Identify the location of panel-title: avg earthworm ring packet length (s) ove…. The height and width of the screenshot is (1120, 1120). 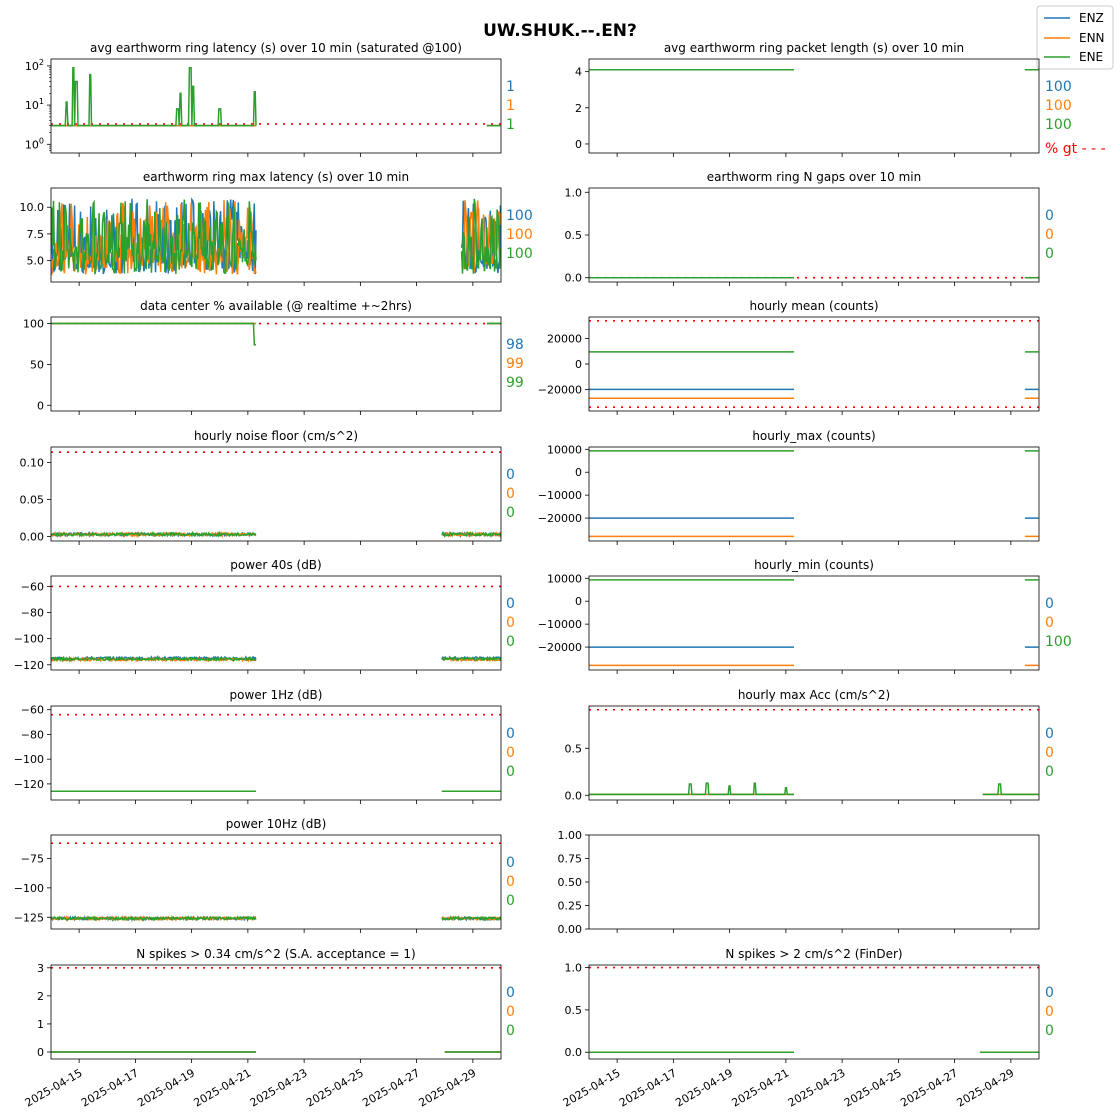
(814, 48).